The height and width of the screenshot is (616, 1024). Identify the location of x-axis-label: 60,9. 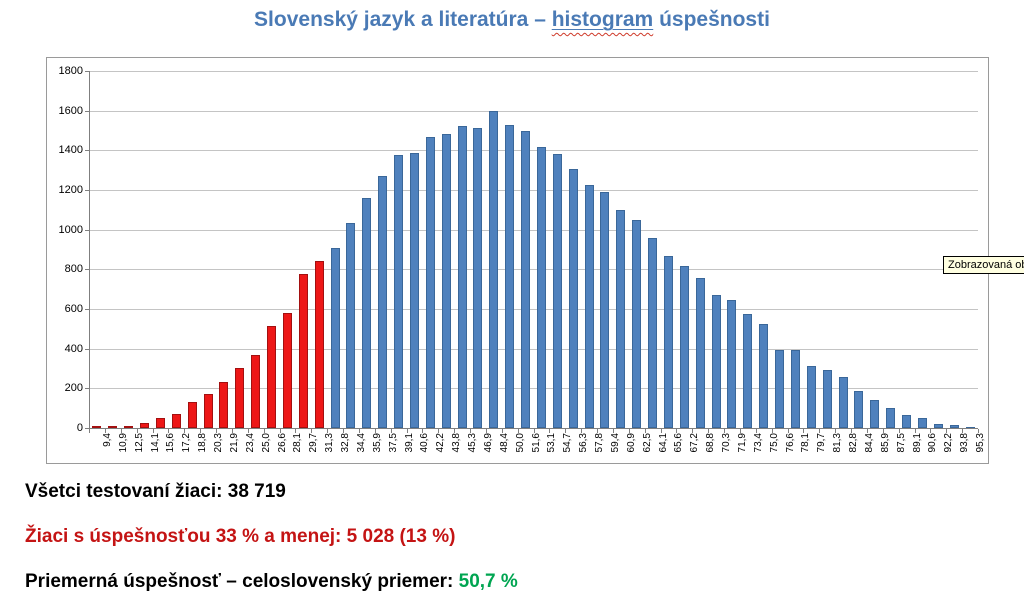
(631, 443).